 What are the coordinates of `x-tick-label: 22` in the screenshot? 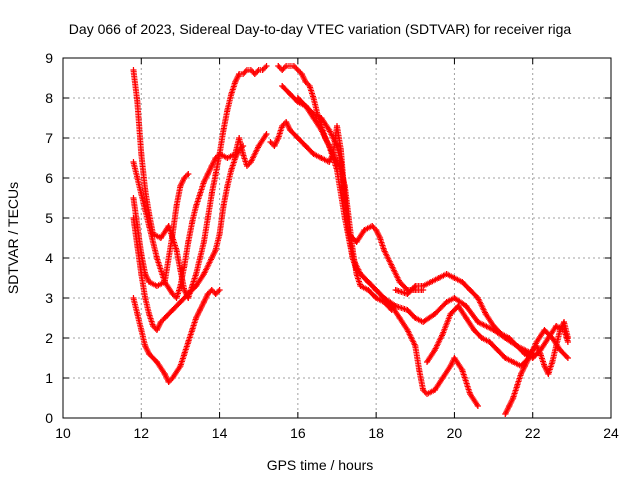 It's located at (533, 433).